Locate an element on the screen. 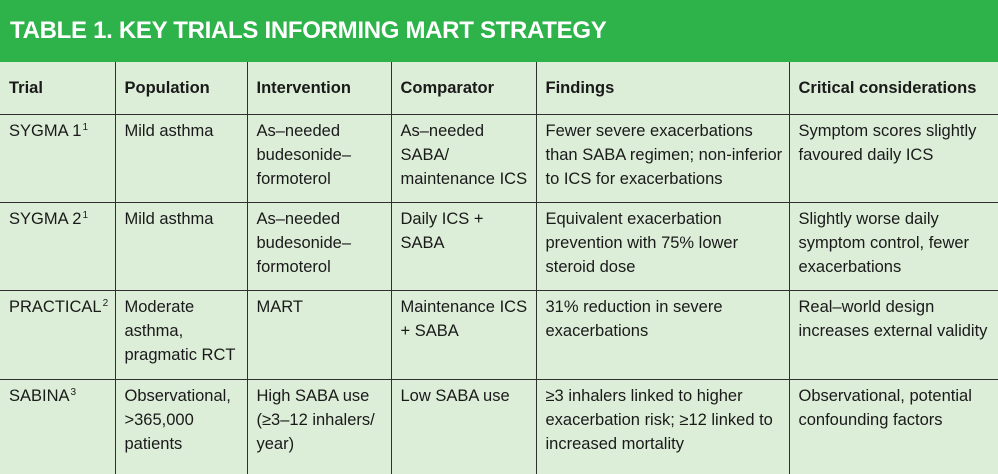 The height and width of the screenshot is (474, 998). header-trial: Trial is located at coordinates (58, 88).